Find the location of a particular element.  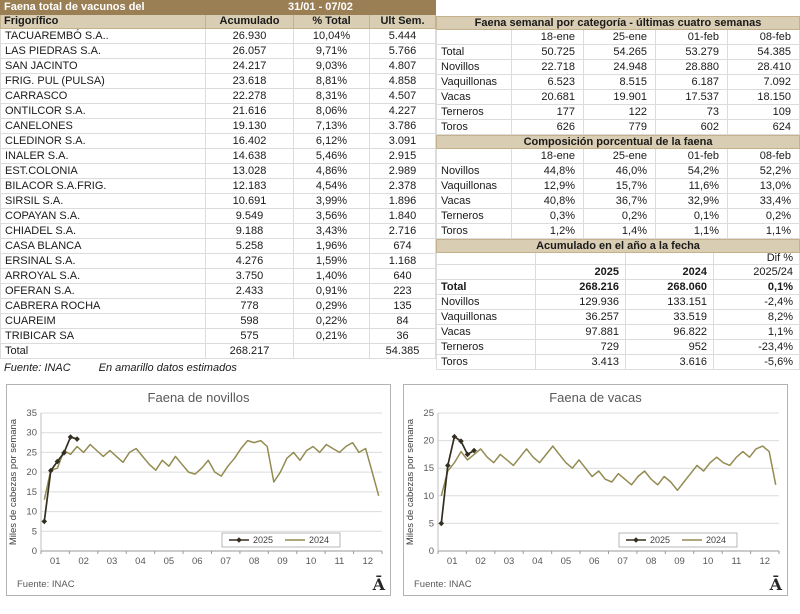

table-row: ARROYAL S.A. 3.750 1,40% 640 is located at coordinates (218, 276).